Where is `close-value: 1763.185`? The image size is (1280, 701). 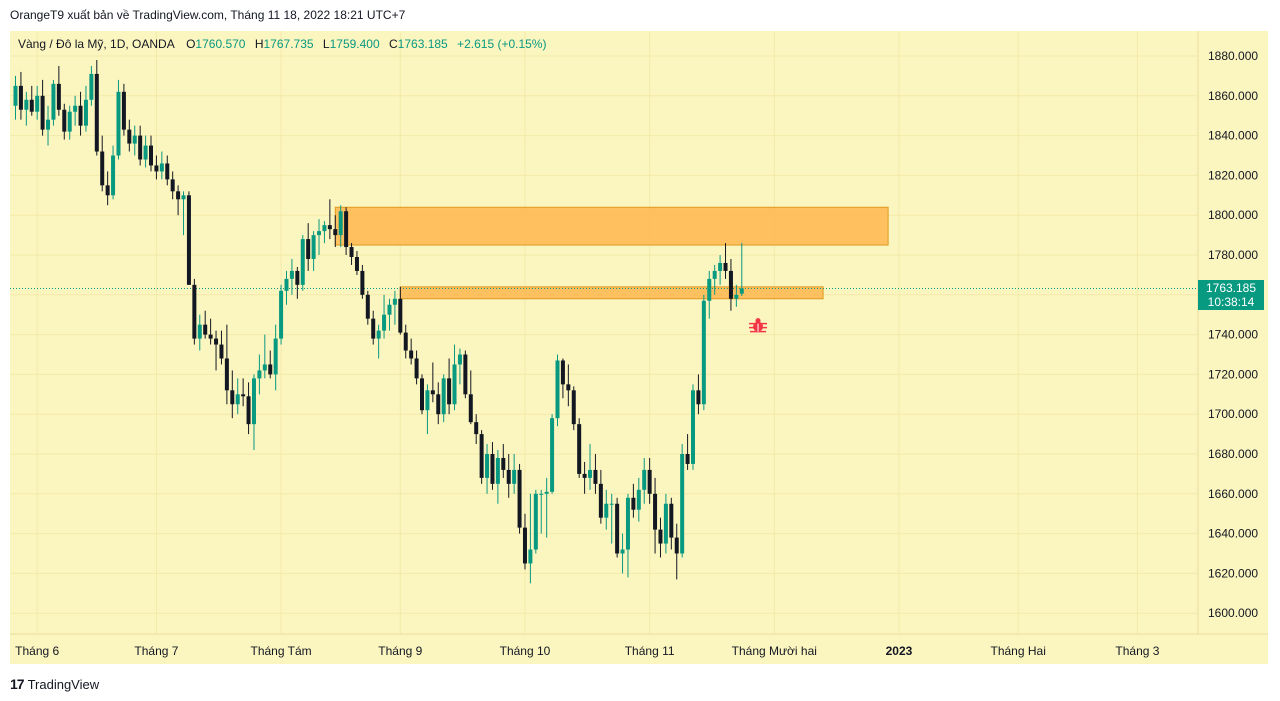 close-value: 1763.185 is located at coordinates (422, 44).